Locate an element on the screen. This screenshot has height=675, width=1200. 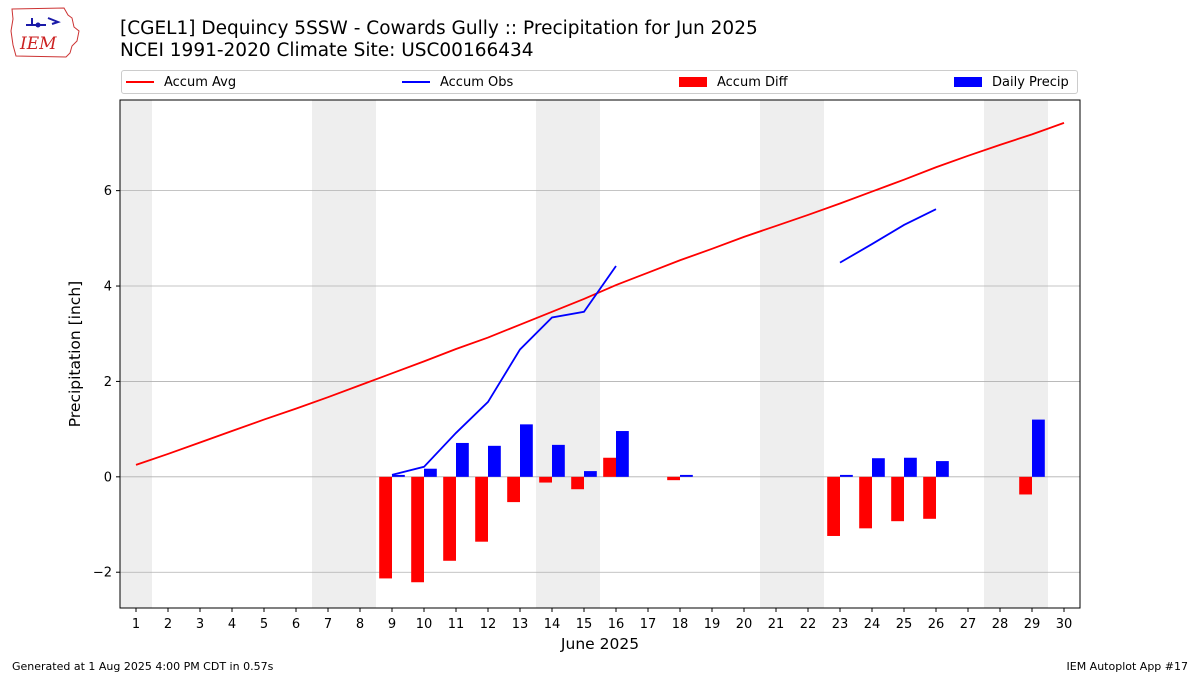
x-tick-label: 25 is located at coordinates (904, 624).